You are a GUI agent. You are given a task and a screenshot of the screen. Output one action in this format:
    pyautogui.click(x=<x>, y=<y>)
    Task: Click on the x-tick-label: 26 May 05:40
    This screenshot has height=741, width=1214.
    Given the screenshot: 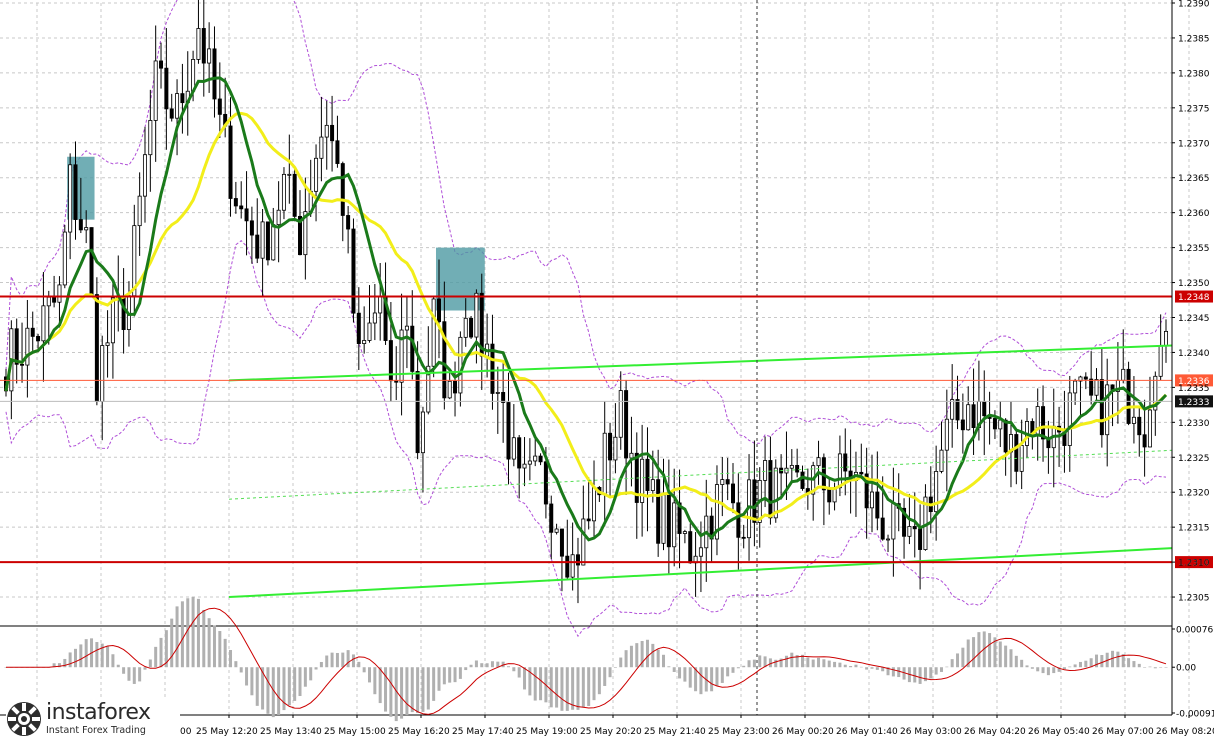 What is the action you would take?
    pyautogui.click(x=1059, y=732)
    